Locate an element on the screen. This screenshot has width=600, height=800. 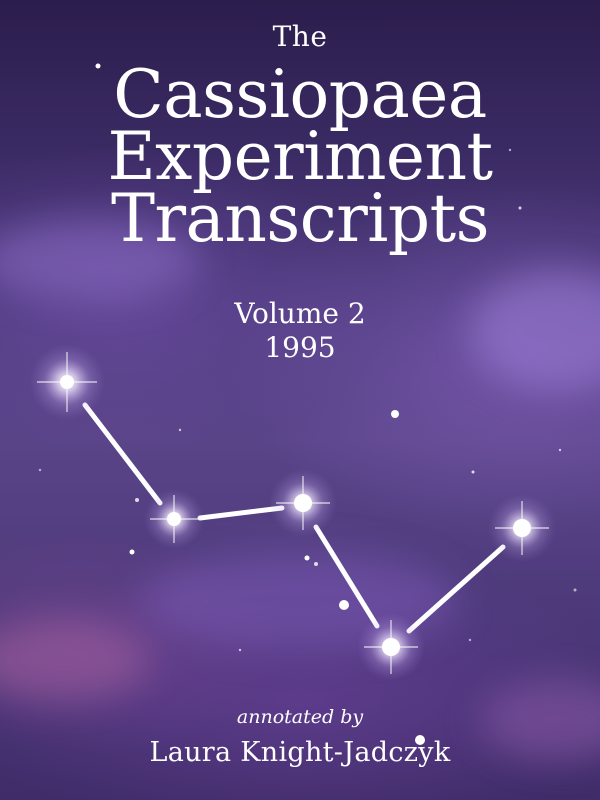
volume-label: Volume 2 is located at coordinates (300, 313).